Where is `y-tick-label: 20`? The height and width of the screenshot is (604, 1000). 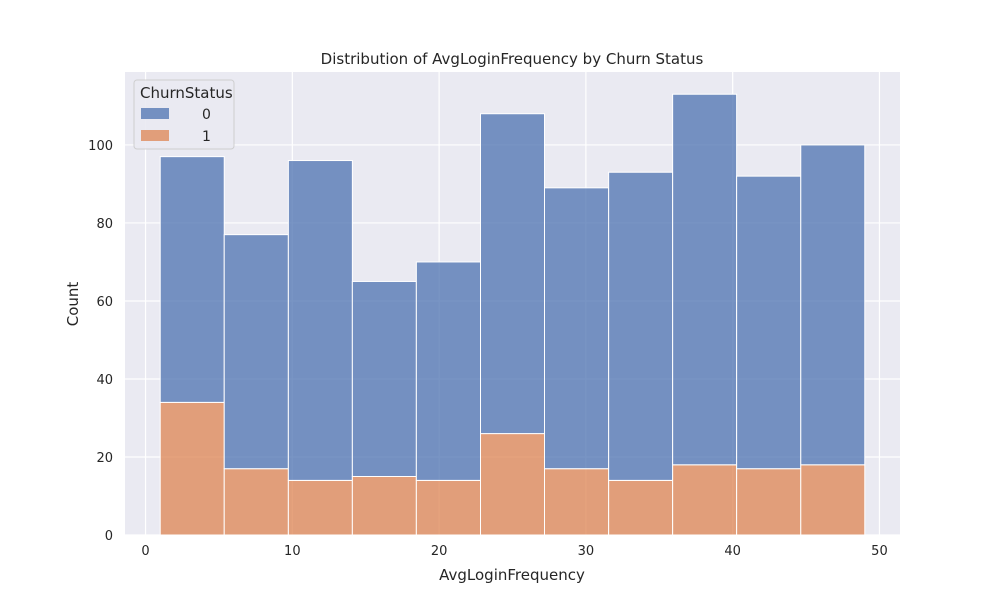 y-tick-label: 20 is located at coordinates (104, 458).